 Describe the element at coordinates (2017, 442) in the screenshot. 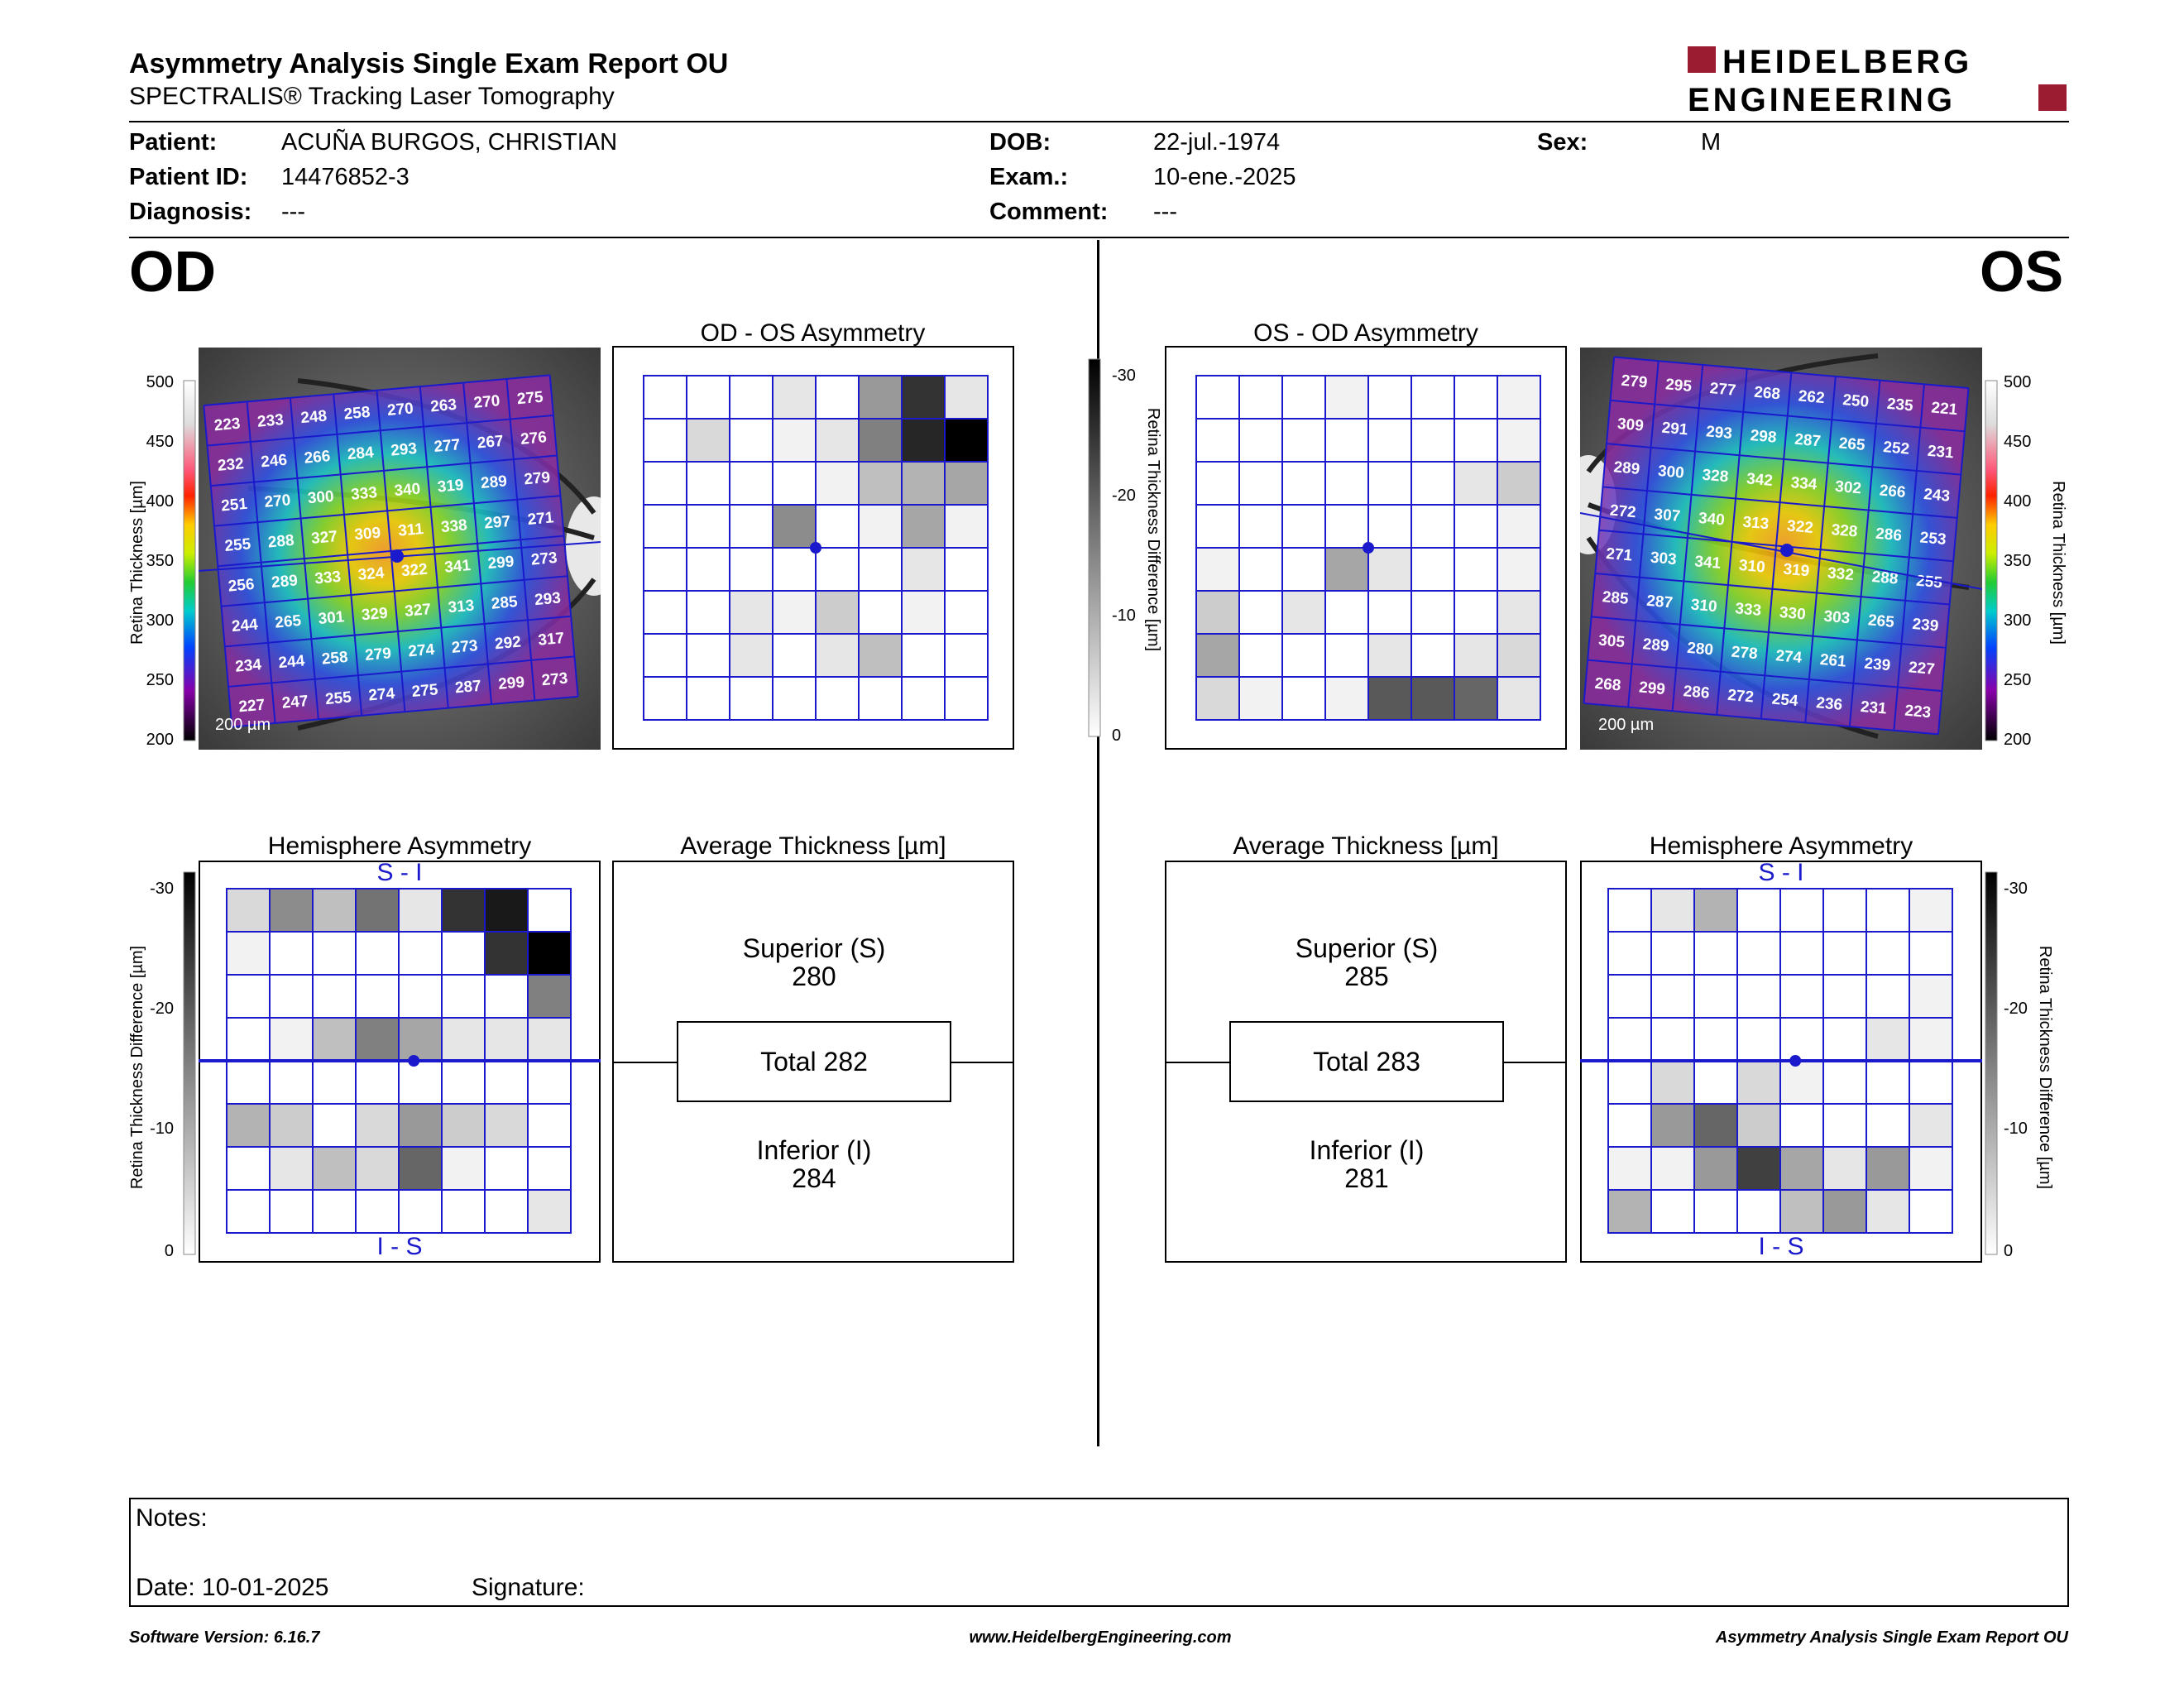

I see `os-tick-450: 450` at that location.